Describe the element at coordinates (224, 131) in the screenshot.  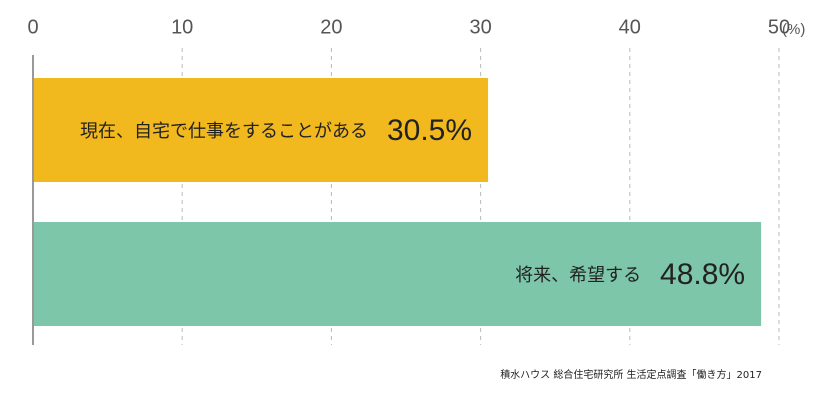
I see `category-label: 現在、自宅で仕事をすることがある` at that location.